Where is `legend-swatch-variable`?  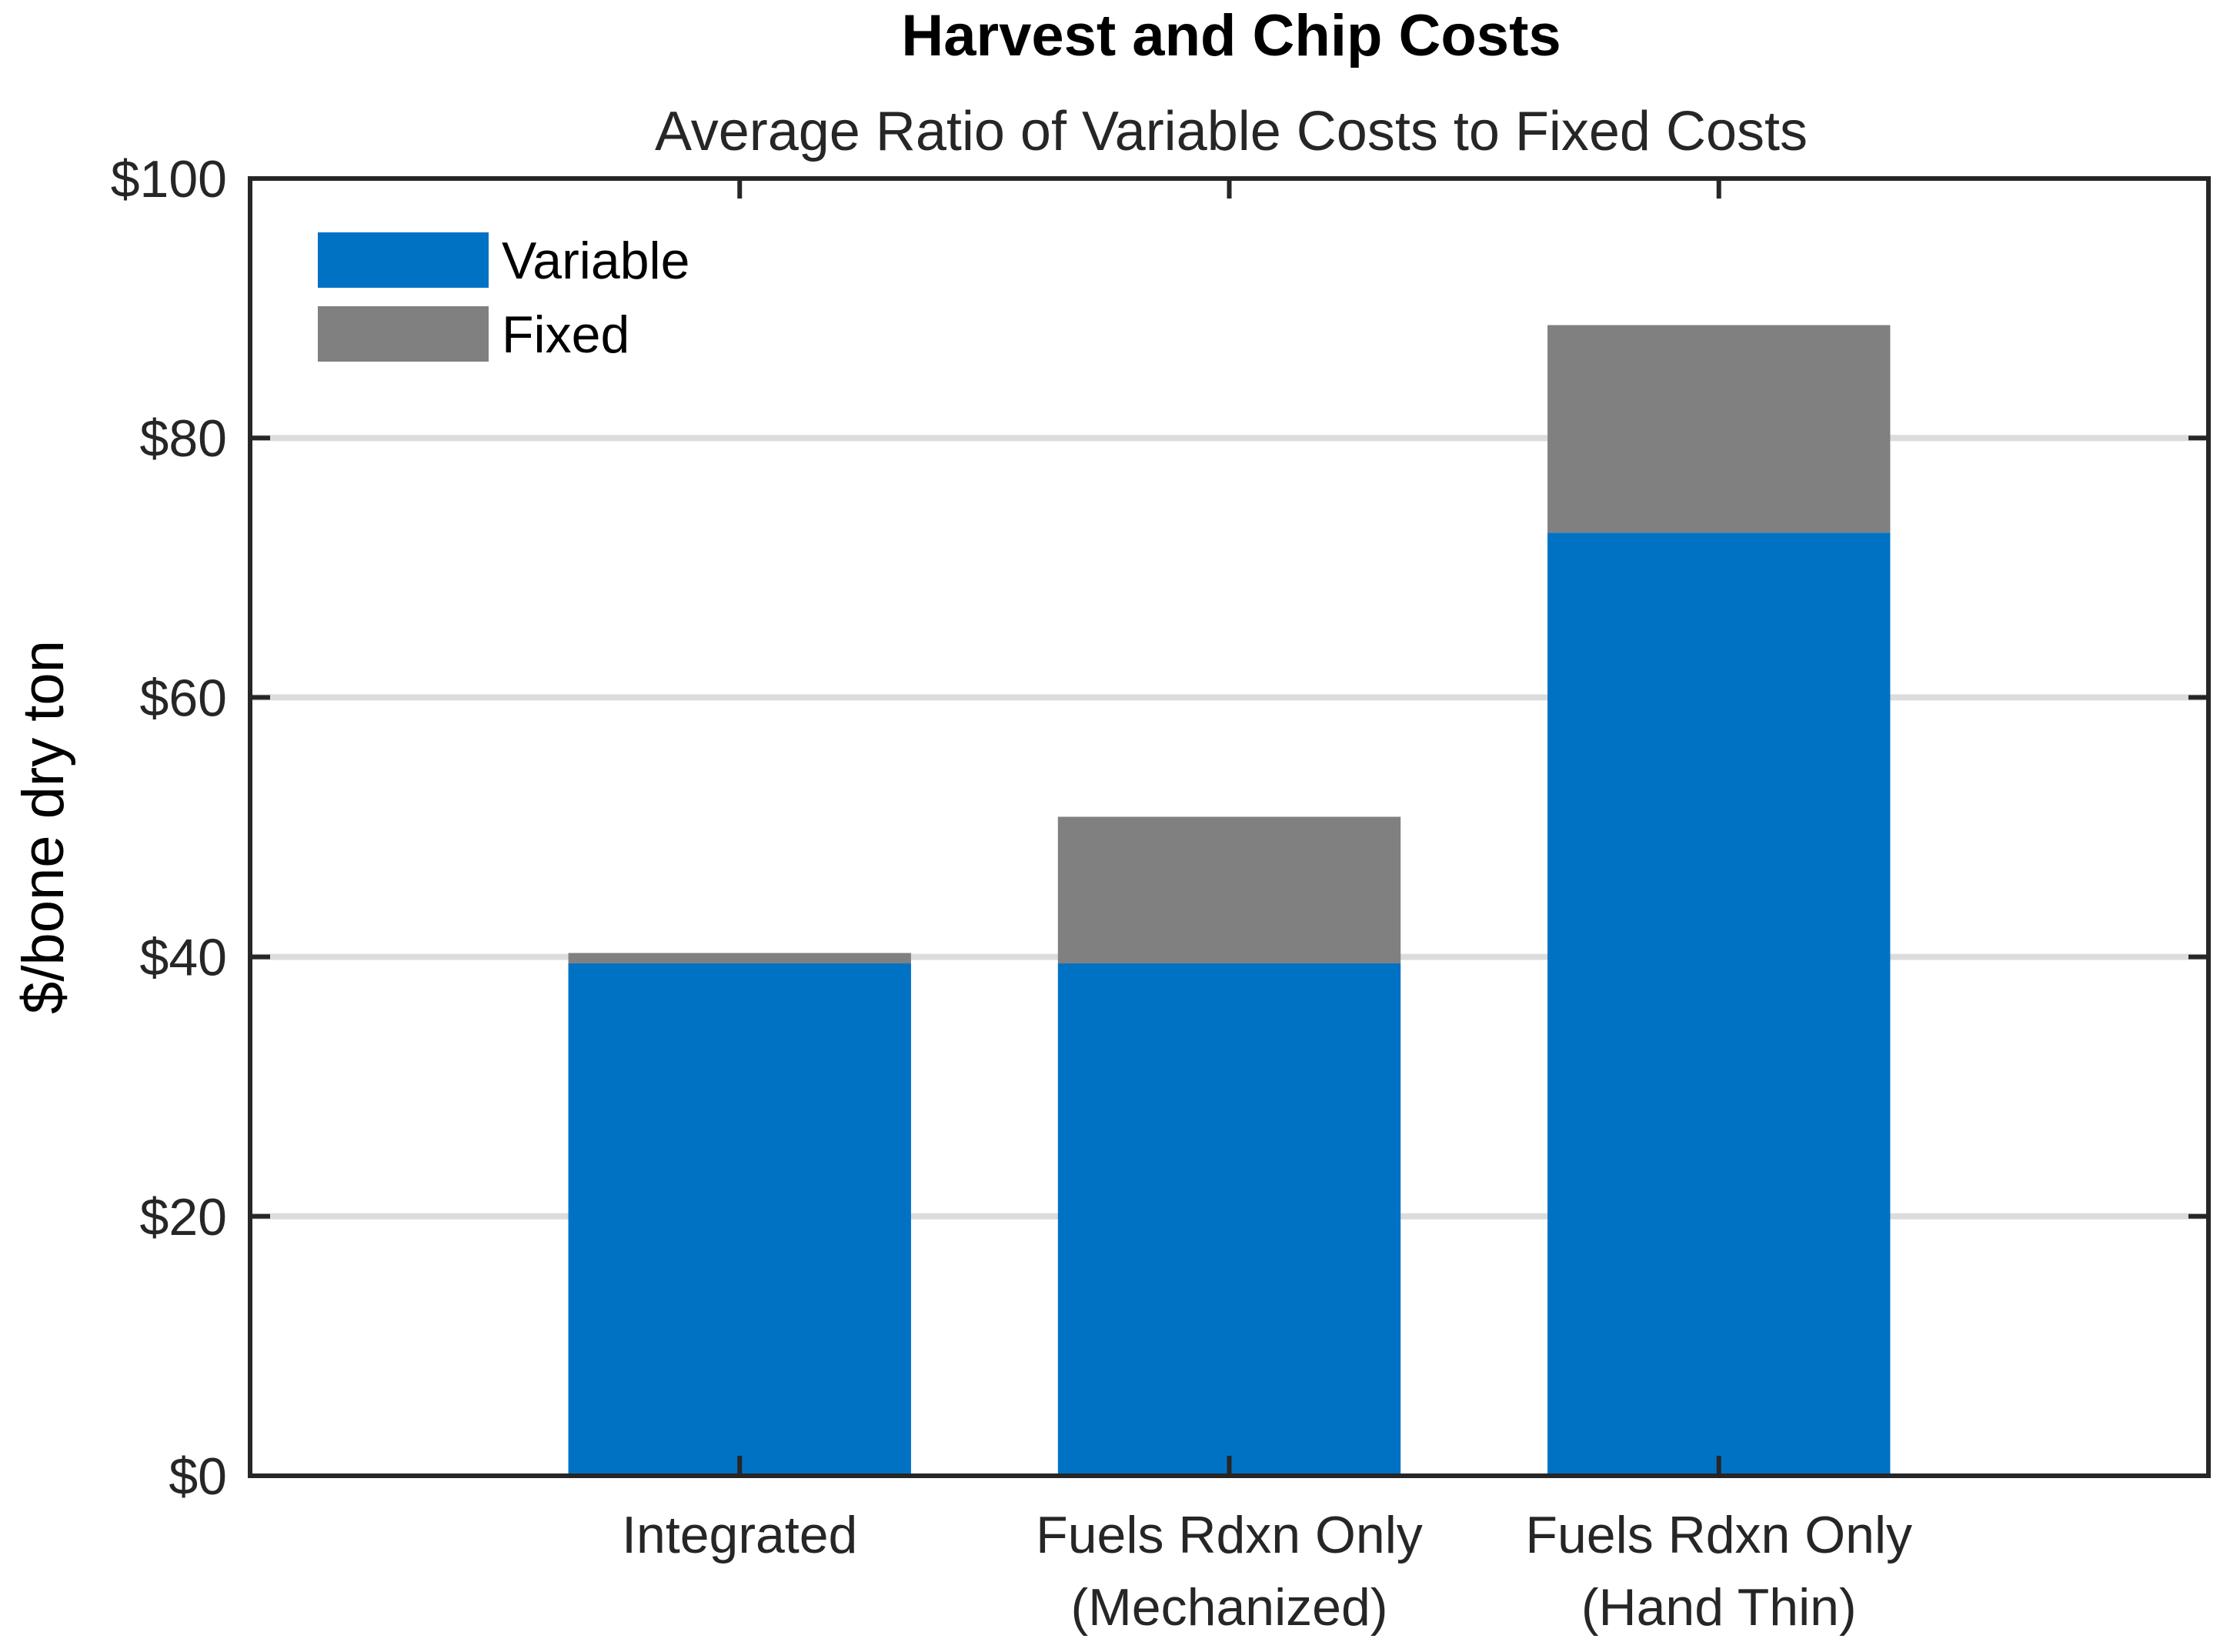 legend-swatch-variable is located at coordinates (403, 260).